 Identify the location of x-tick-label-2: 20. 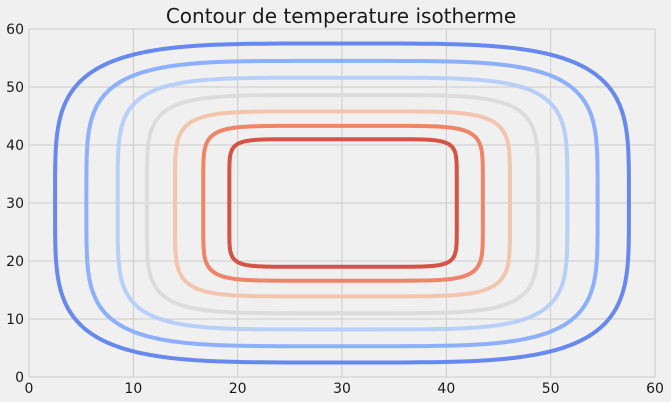
(238, 389).